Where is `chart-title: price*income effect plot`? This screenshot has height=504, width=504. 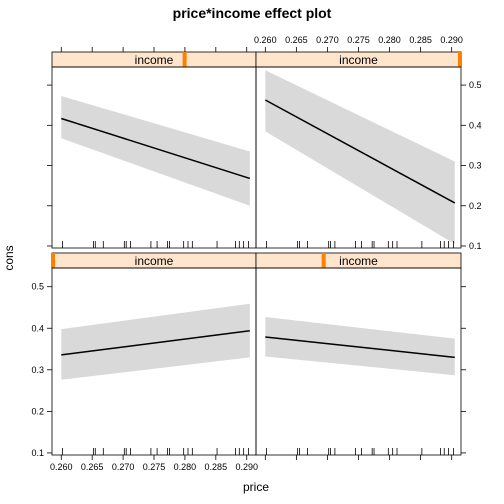
chart-title: price*income effect plot is located at coordinates (252, 13).